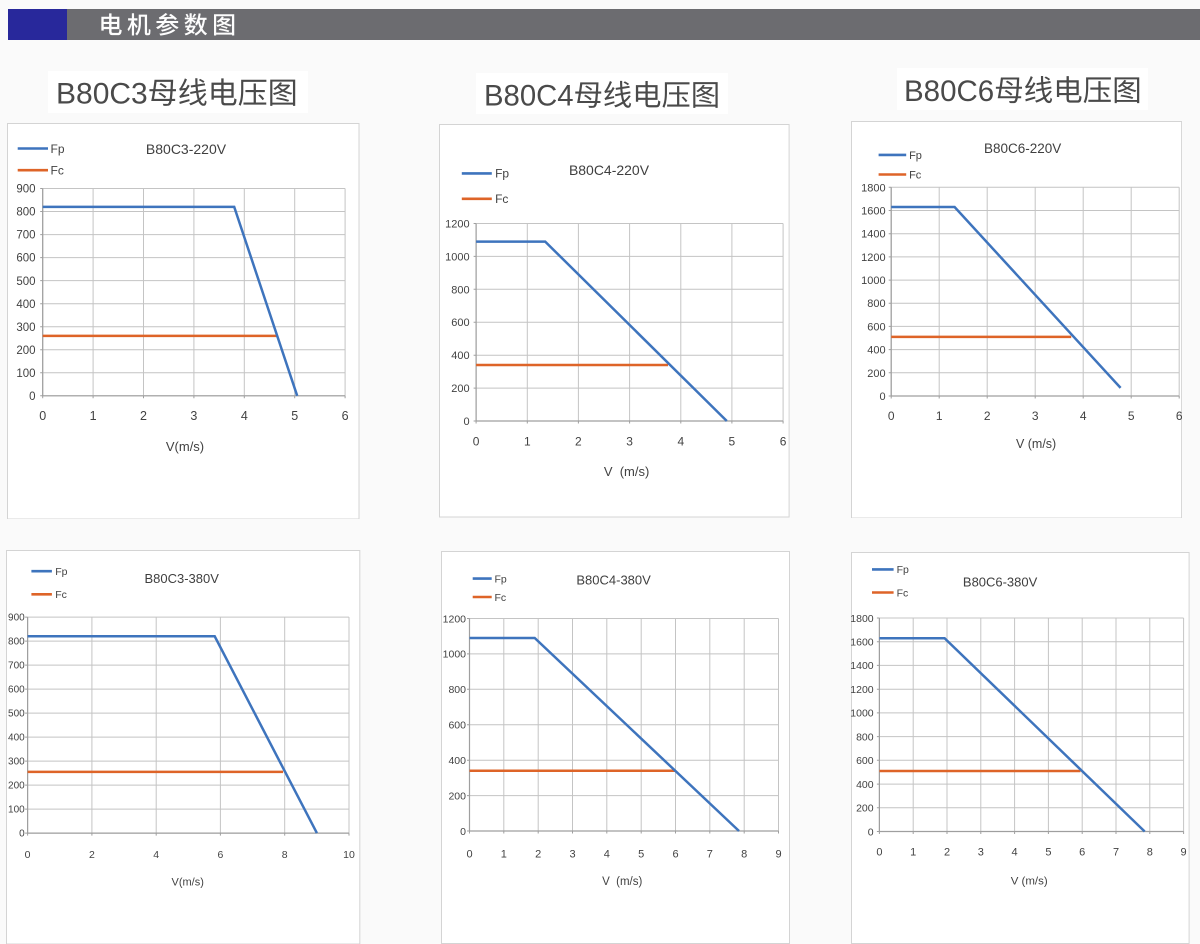 Image resolution: width=1200 pixels, height=944 pixels. Describe the element at coordinates (1184, 853) in the screenshot. I see `svg-text: 9` at that location.